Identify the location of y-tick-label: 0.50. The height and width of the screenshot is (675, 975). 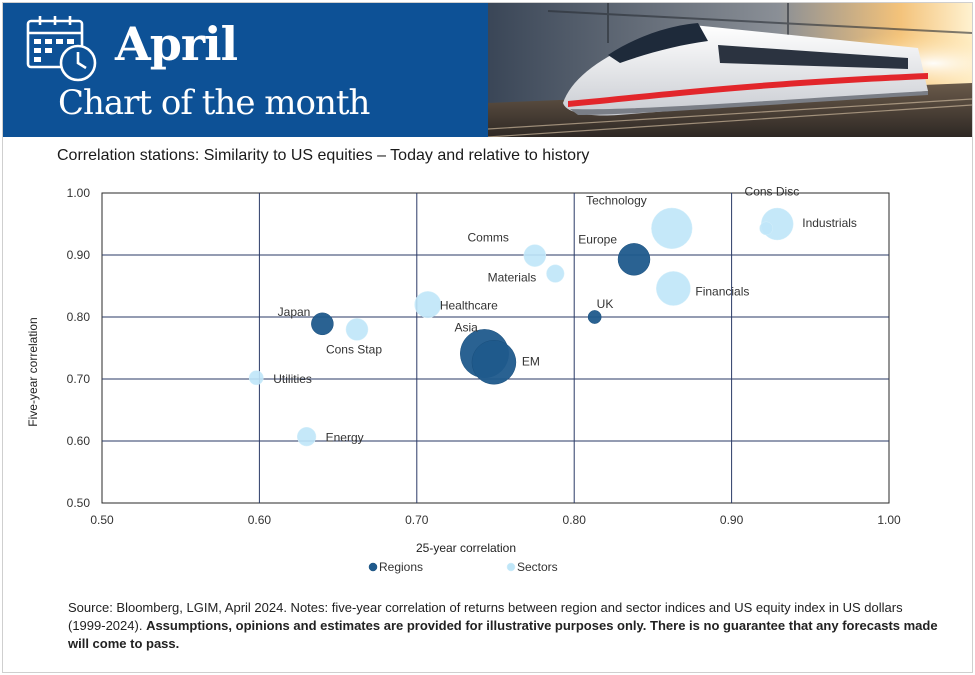
(79, 503).